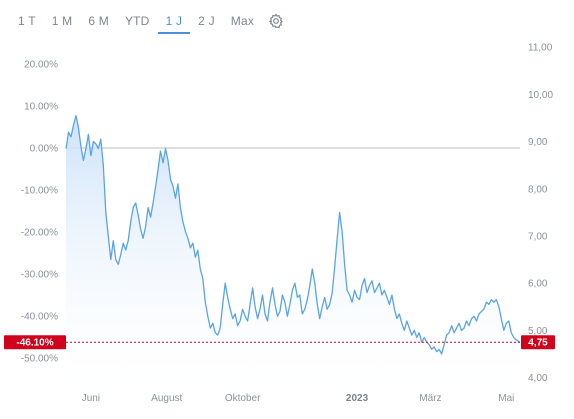  I want to click on right-tick-label: 11,00, so click(540, 48).